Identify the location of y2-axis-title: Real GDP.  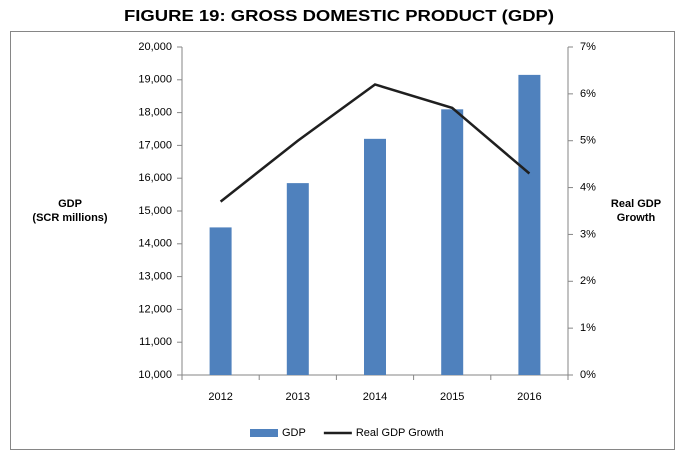
(636, 204).